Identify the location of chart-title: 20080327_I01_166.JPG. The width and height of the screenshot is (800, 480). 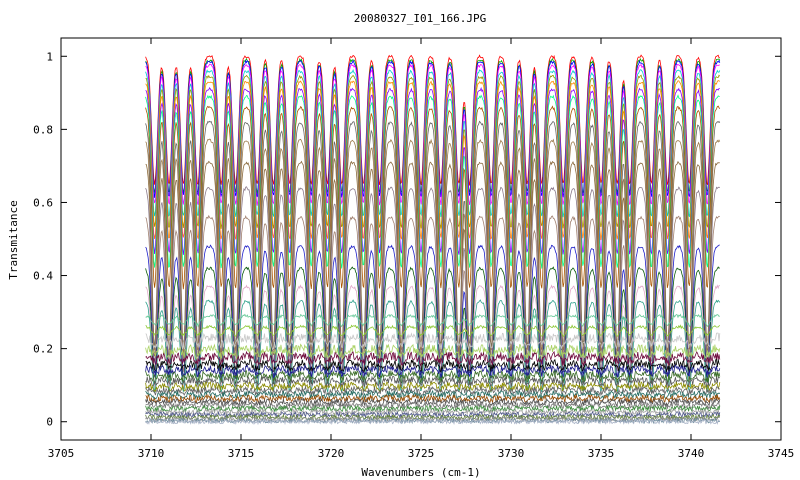
(420, 18).